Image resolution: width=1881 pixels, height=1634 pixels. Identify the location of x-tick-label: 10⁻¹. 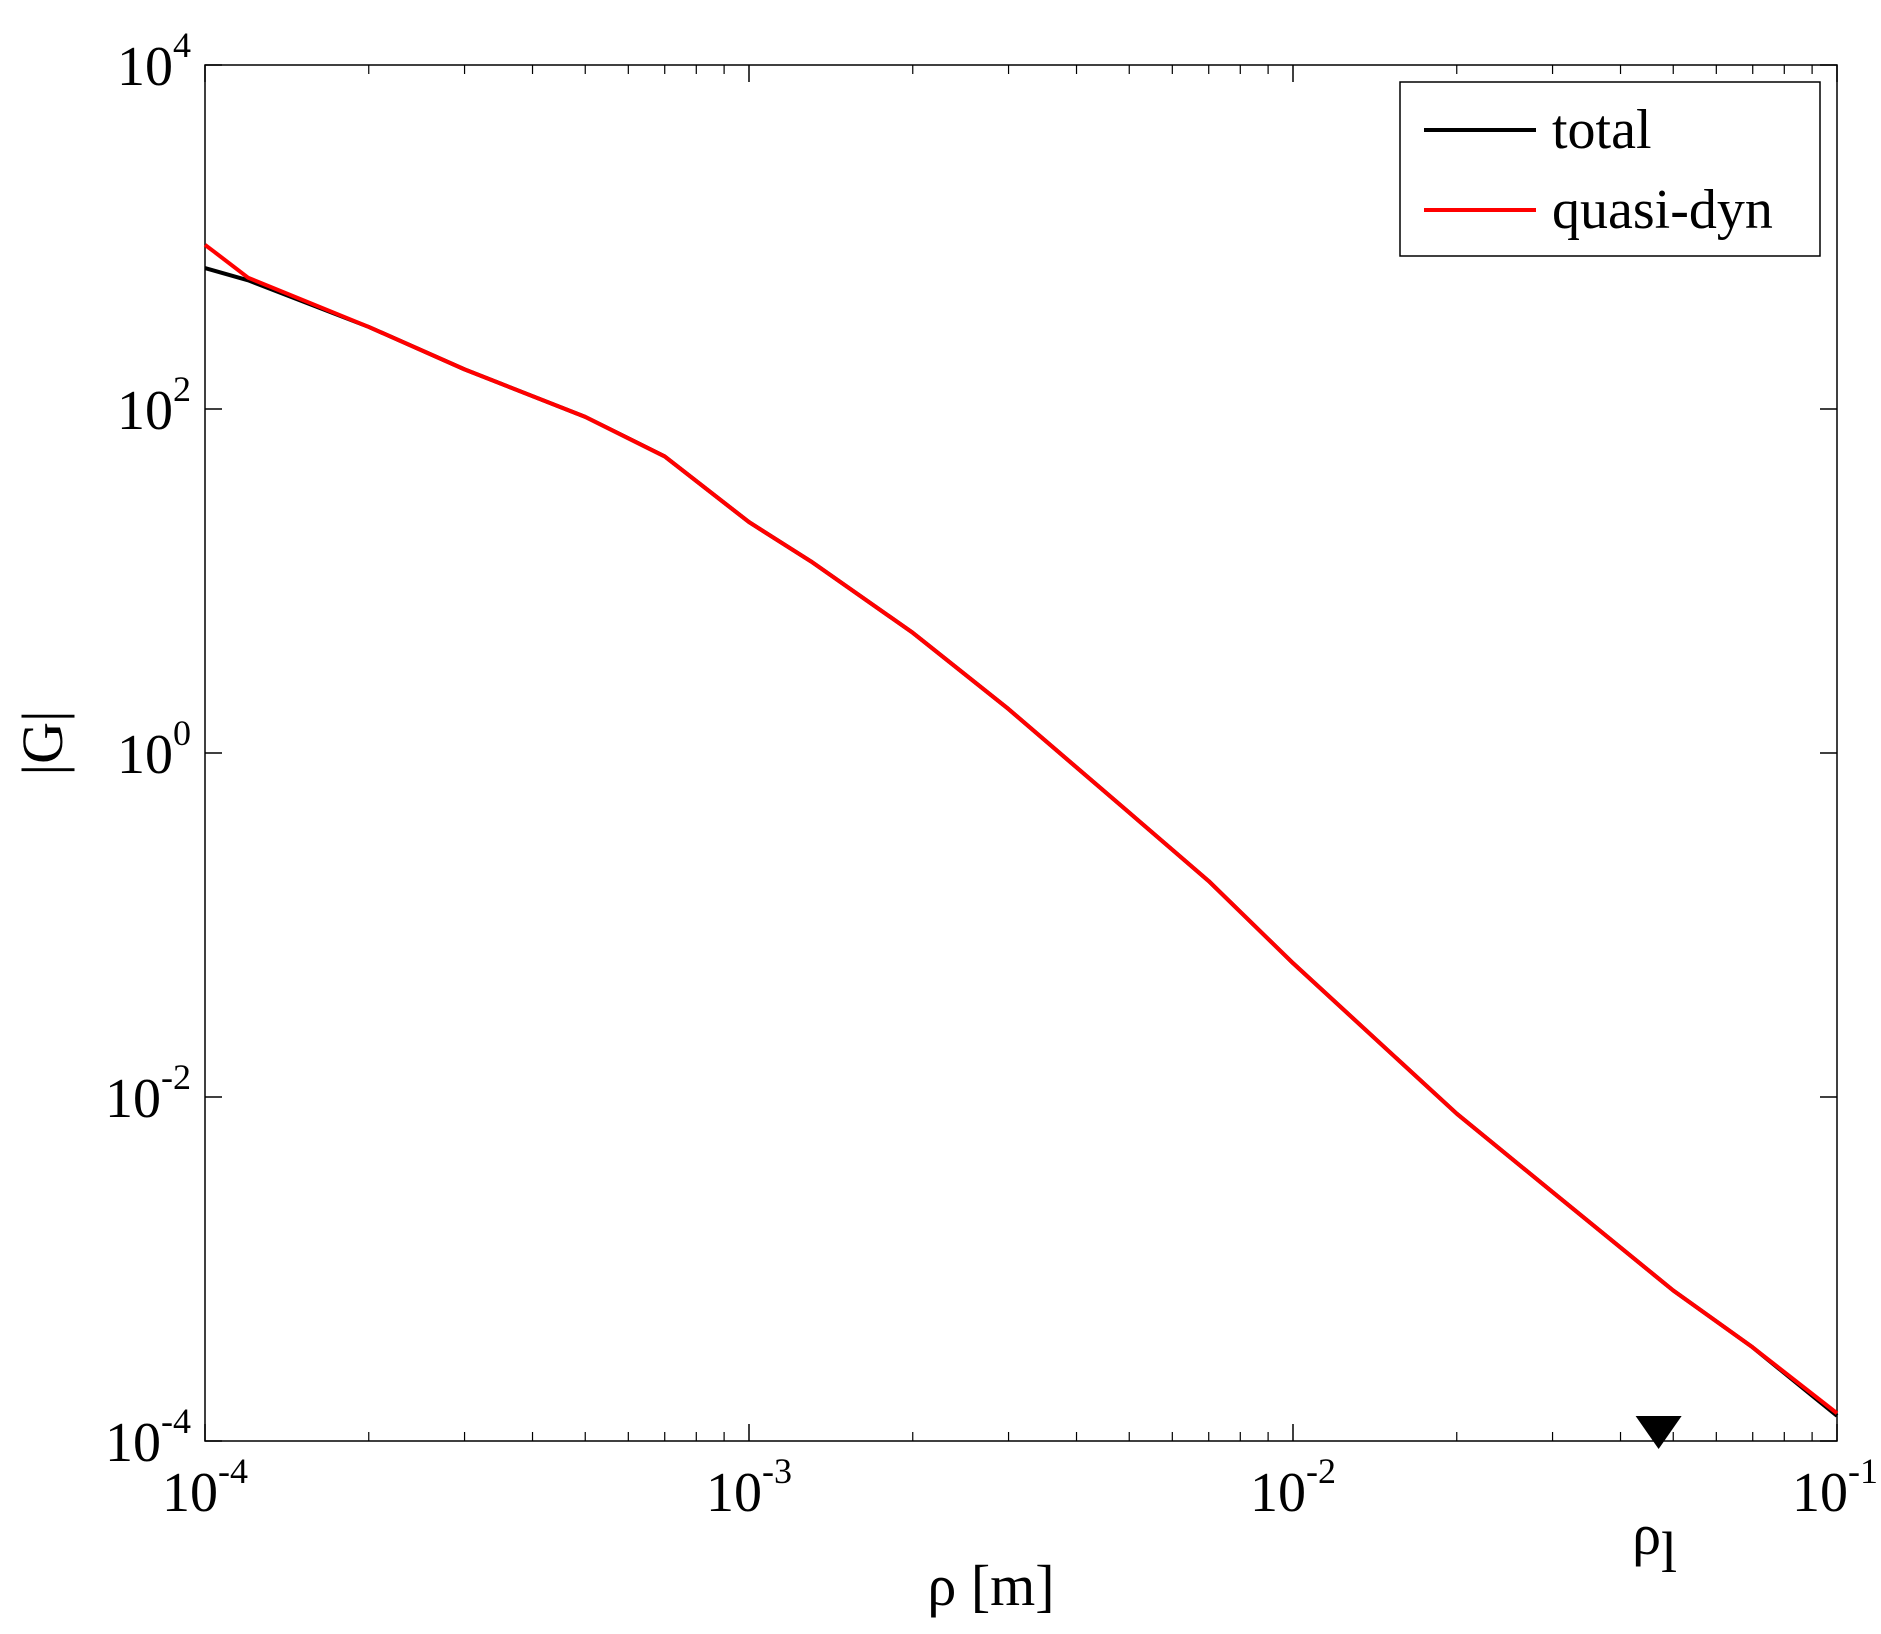
(1835, 1487).